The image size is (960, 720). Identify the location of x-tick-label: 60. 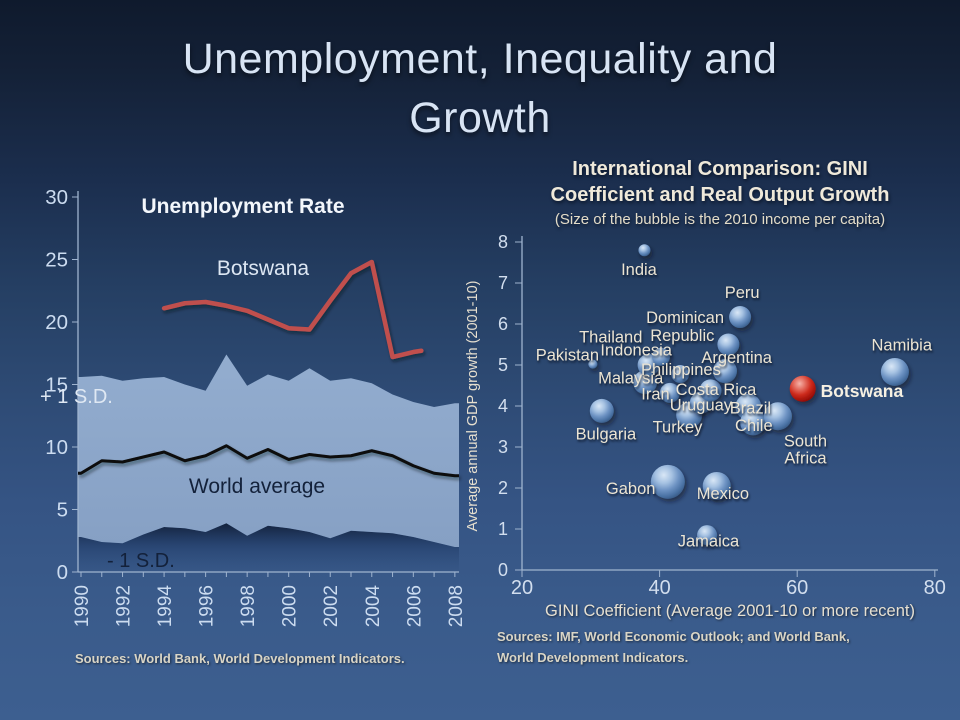
(797, 588).